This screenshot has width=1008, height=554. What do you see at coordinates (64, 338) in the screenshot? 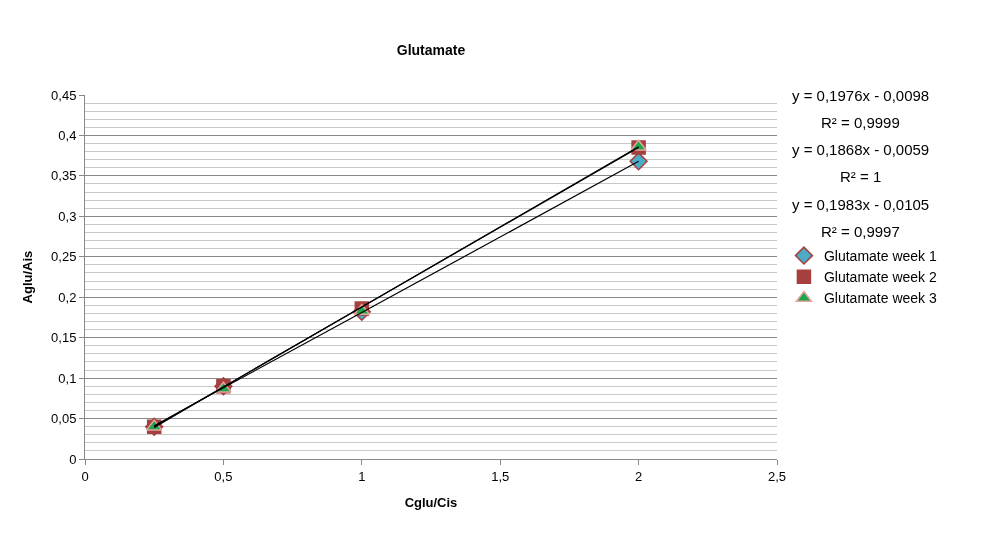
I see `y-tick-label: 0,15` at bounding box center [64, 338].